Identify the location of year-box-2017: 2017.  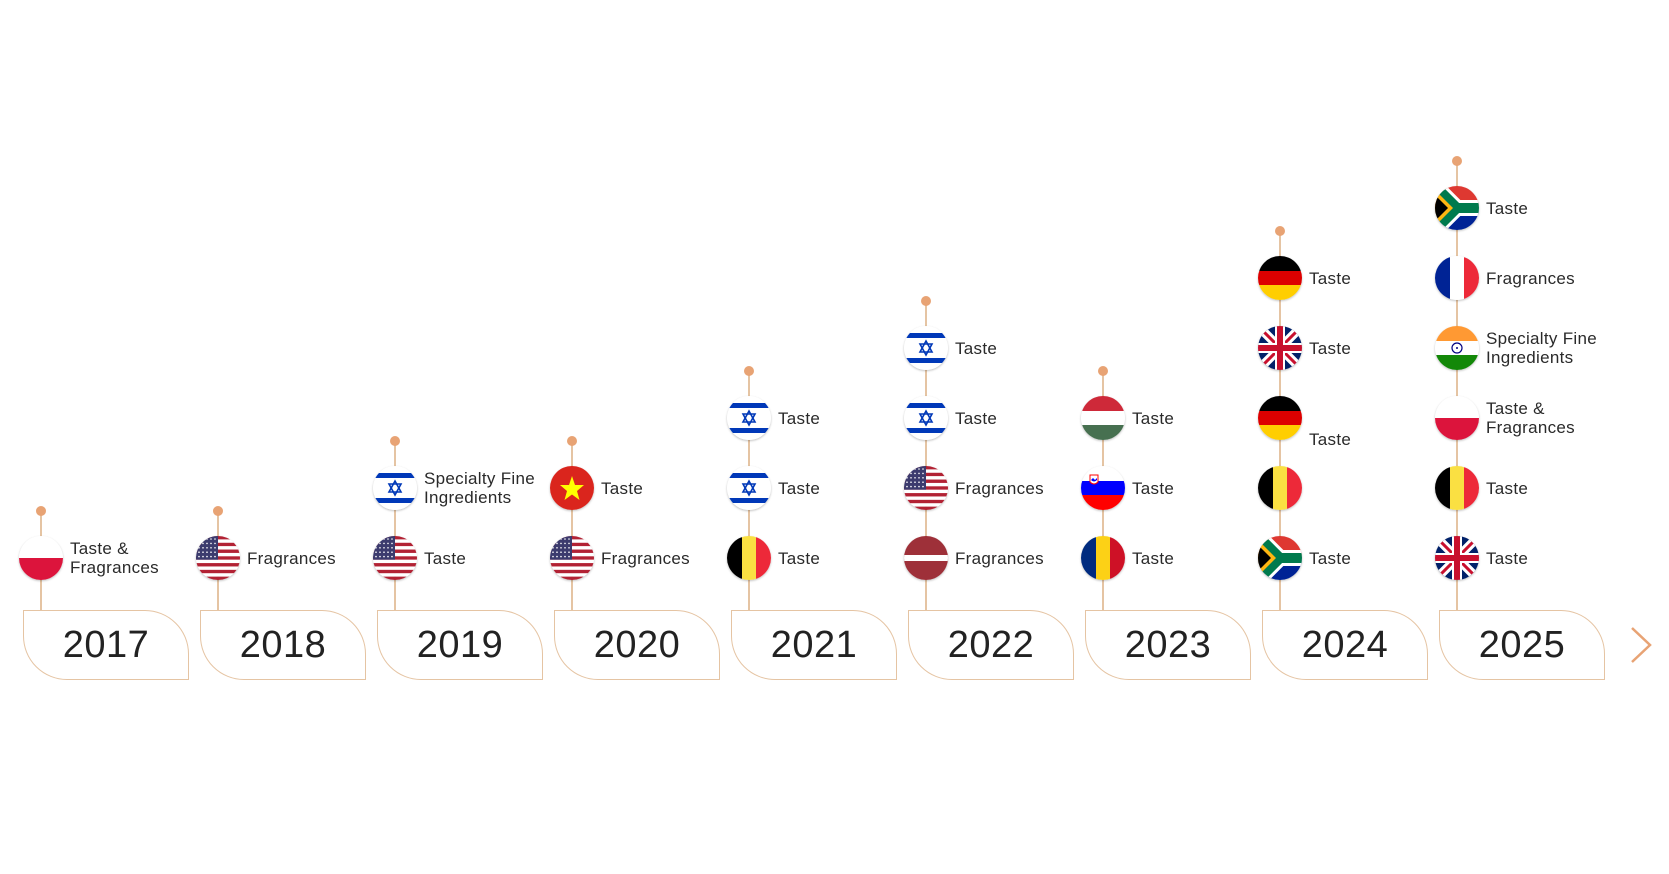
(106, 645).